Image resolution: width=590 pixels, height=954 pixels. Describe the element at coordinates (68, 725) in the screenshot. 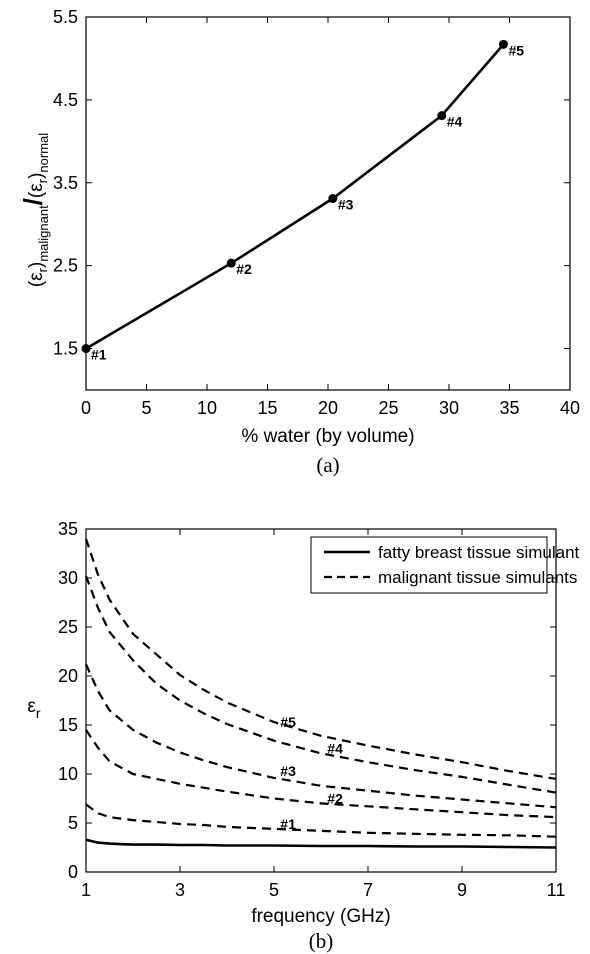

I see `y-tick-label-b: 15` at that location.